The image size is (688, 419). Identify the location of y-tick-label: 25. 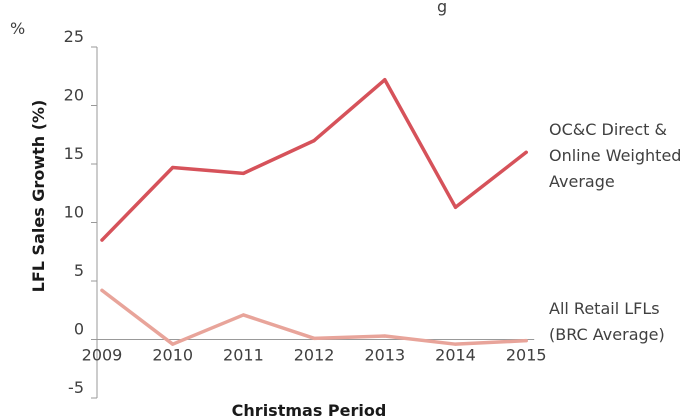
(74, 36).